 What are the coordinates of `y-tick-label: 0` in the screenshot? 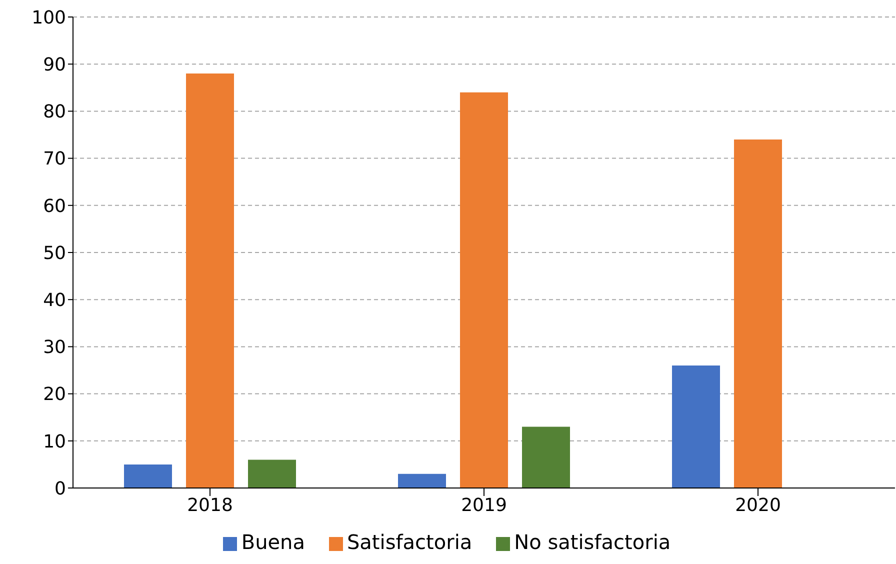 It's located at (60, 489).